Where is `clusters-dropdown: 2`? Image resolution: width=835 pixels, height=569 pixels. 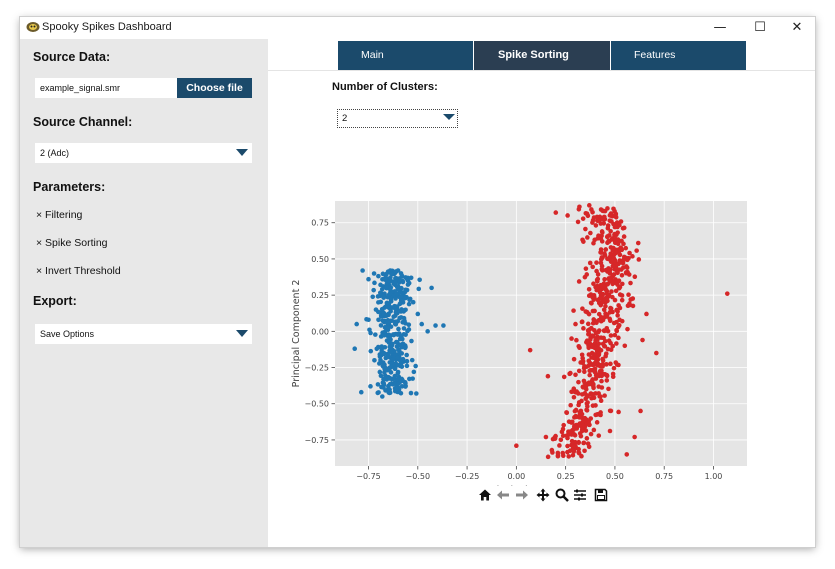
clusters-dropdown: 2 is located at coordinates (397, 118).